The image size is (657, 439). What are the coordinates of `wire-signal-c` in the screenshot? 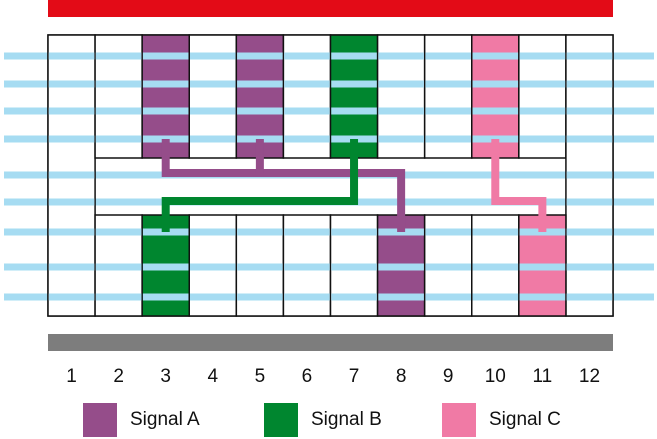 It's located at (519, 185).